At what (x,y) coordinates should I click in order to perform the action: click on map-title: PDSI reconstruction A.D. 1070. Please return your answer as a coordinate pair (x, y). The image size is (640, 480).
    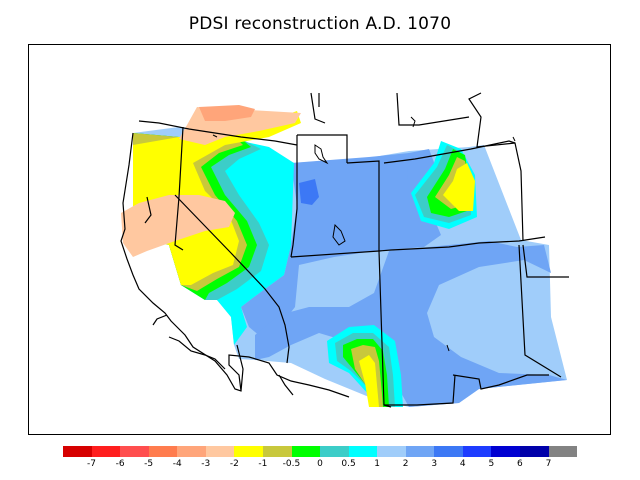
    Looking at the image, I should click on (320, 24).